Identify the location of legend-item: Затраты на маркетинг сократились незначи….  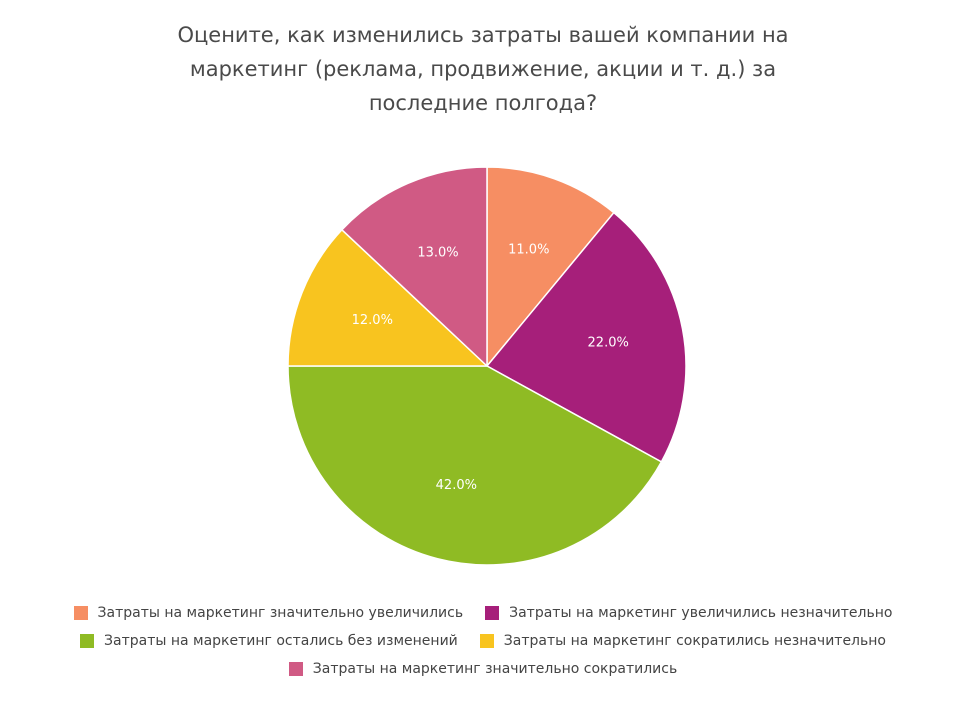
(682, 641).